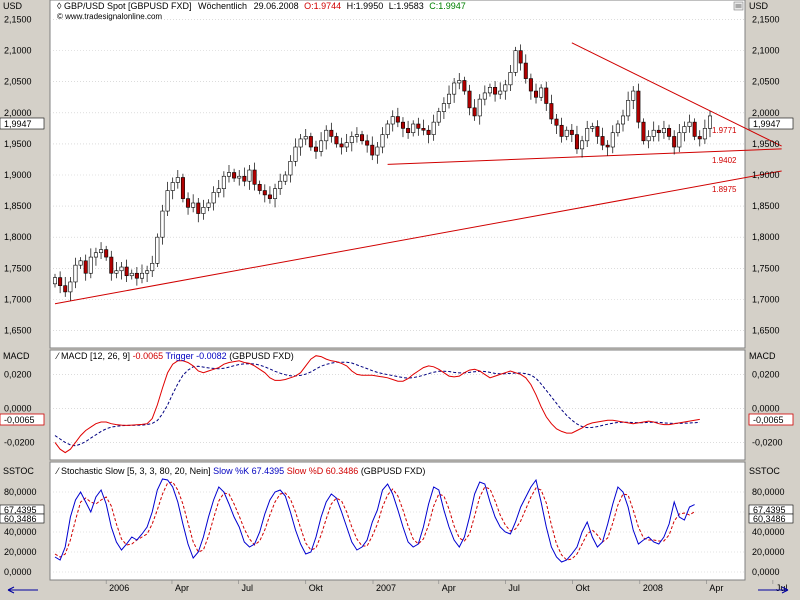 Image resolution: width=800 pixels, height=600 pixels. Describe the element at coordinates (58, 471) in the screenshot. I see `stoch-title-icon: ⁄` at that location.